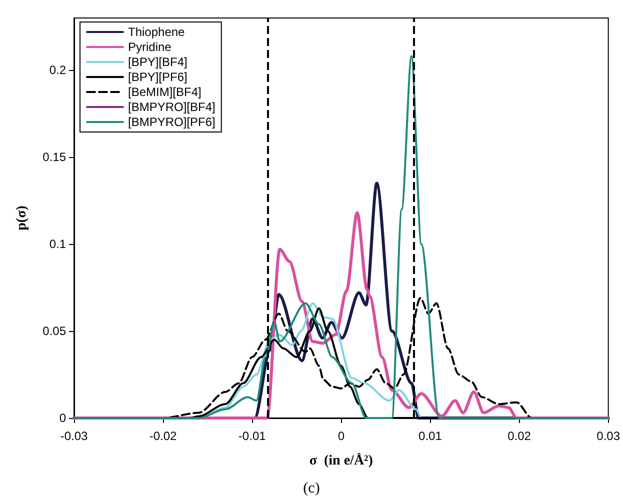 This screenshot has width=623, height=498. What do you see at coordinates (341, 436) in the screenshot?
I see `x-tick-label: 0` at bounding box center [341, 436].